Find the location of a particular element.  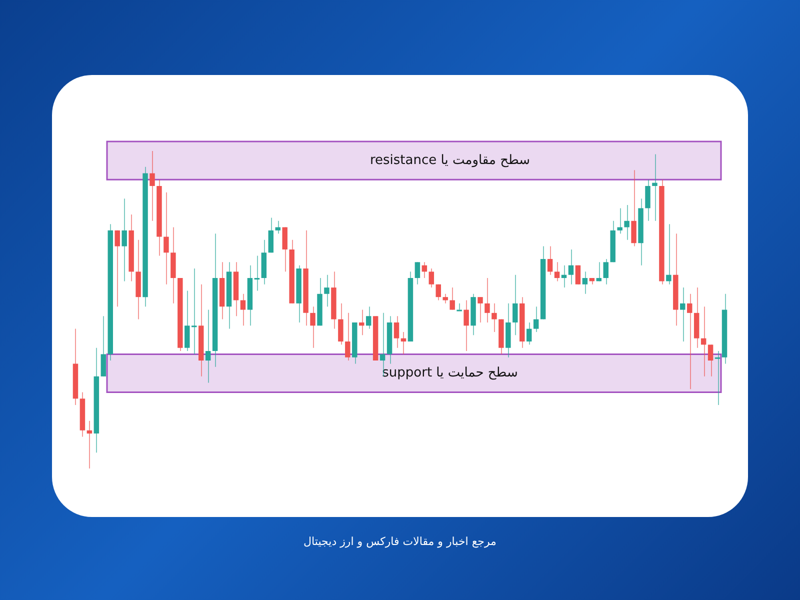

band-label: سطح حمایت یا support is located at coordinates (450, 373).